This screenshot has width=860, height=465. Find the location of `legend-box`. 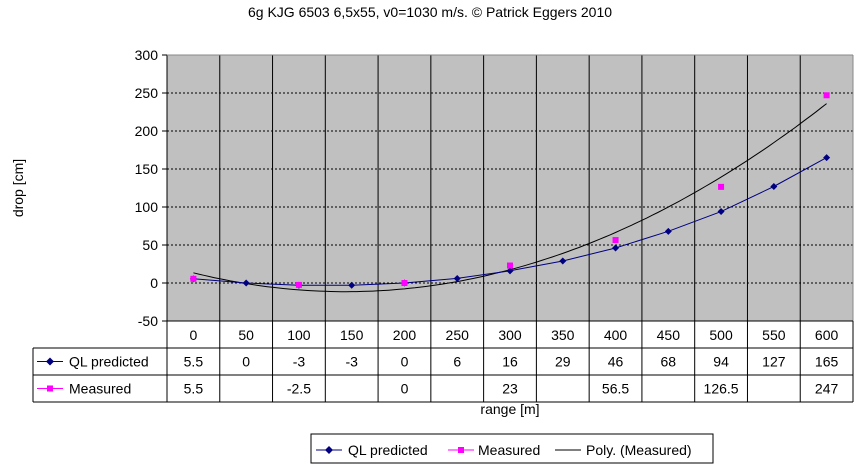

legend-box is located at coordinates (512, 448).